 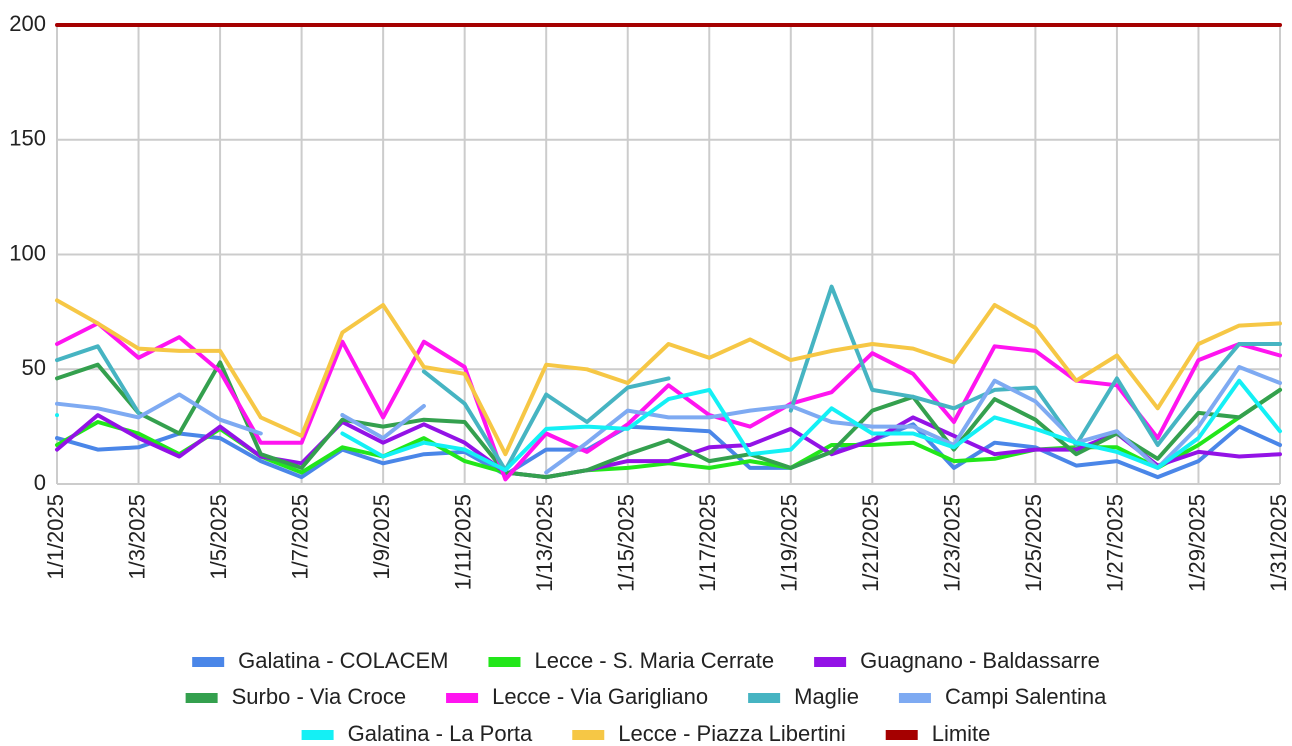 I want to click on legend-item: Galatina - COLACEM, so click(x=320, y=660).